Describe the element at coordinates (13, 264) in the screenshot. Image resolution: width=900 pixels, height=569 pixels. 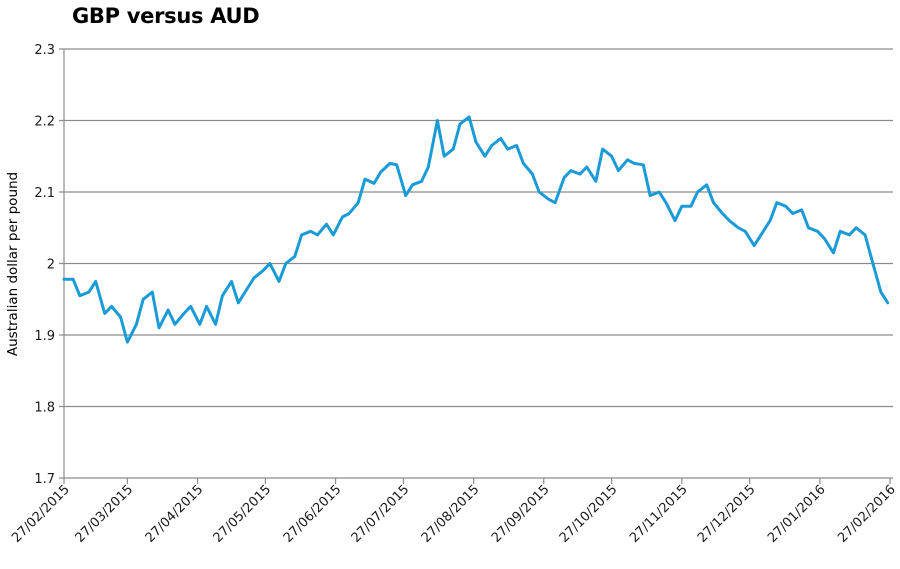
I see `y-axis-title: Australian dollar per pound` at that location.